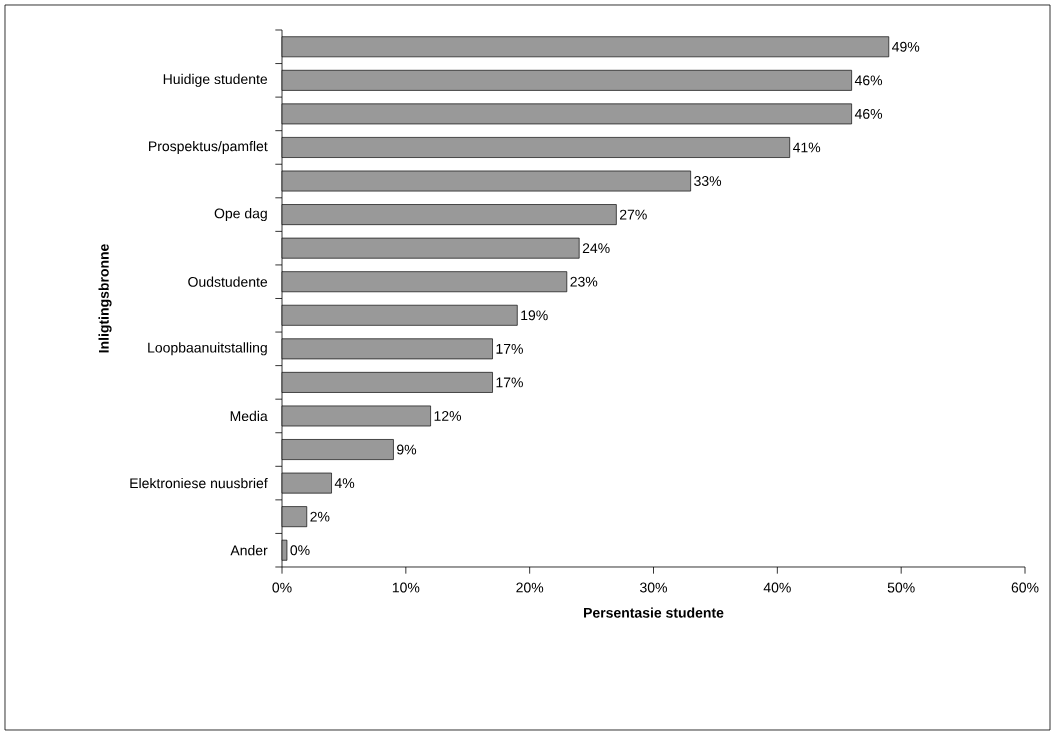 The height and width of the screenshot is (735, 1055). What do you see at coordinates (208, 147) in the screenshot?
I see `y-tick-label: Prospektus/pamflet` at bounding box center [208, 147].